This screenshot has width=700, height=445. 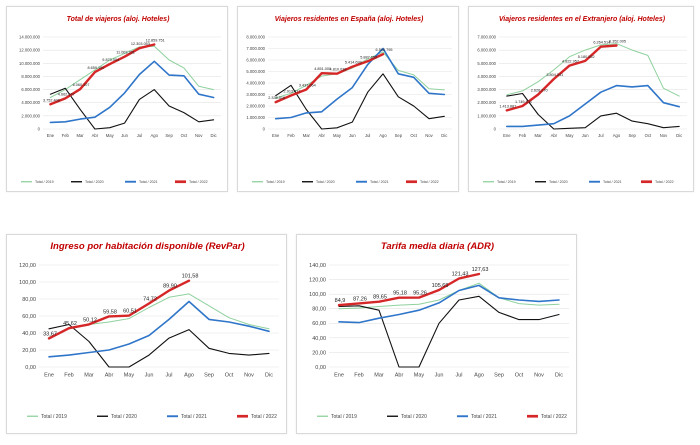 I want to click on data-label: 89,65, so click(x=380, y=298).